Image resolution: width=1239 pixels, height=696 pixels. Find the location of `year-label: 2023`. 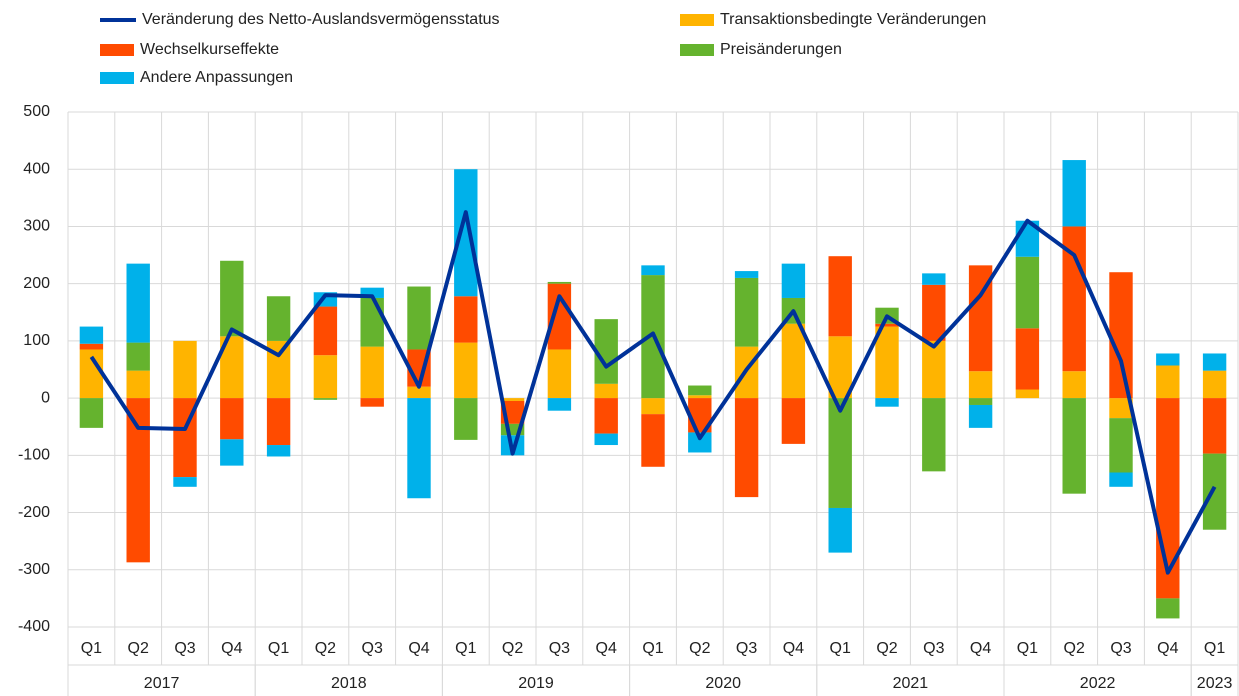

year-label: 2023 is located at coordinates (1215, 683).